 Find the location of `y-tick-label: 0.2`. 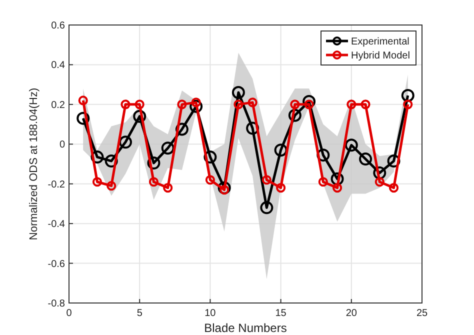

y-tick-label: 0.2 is located at coordinates (58, 105).